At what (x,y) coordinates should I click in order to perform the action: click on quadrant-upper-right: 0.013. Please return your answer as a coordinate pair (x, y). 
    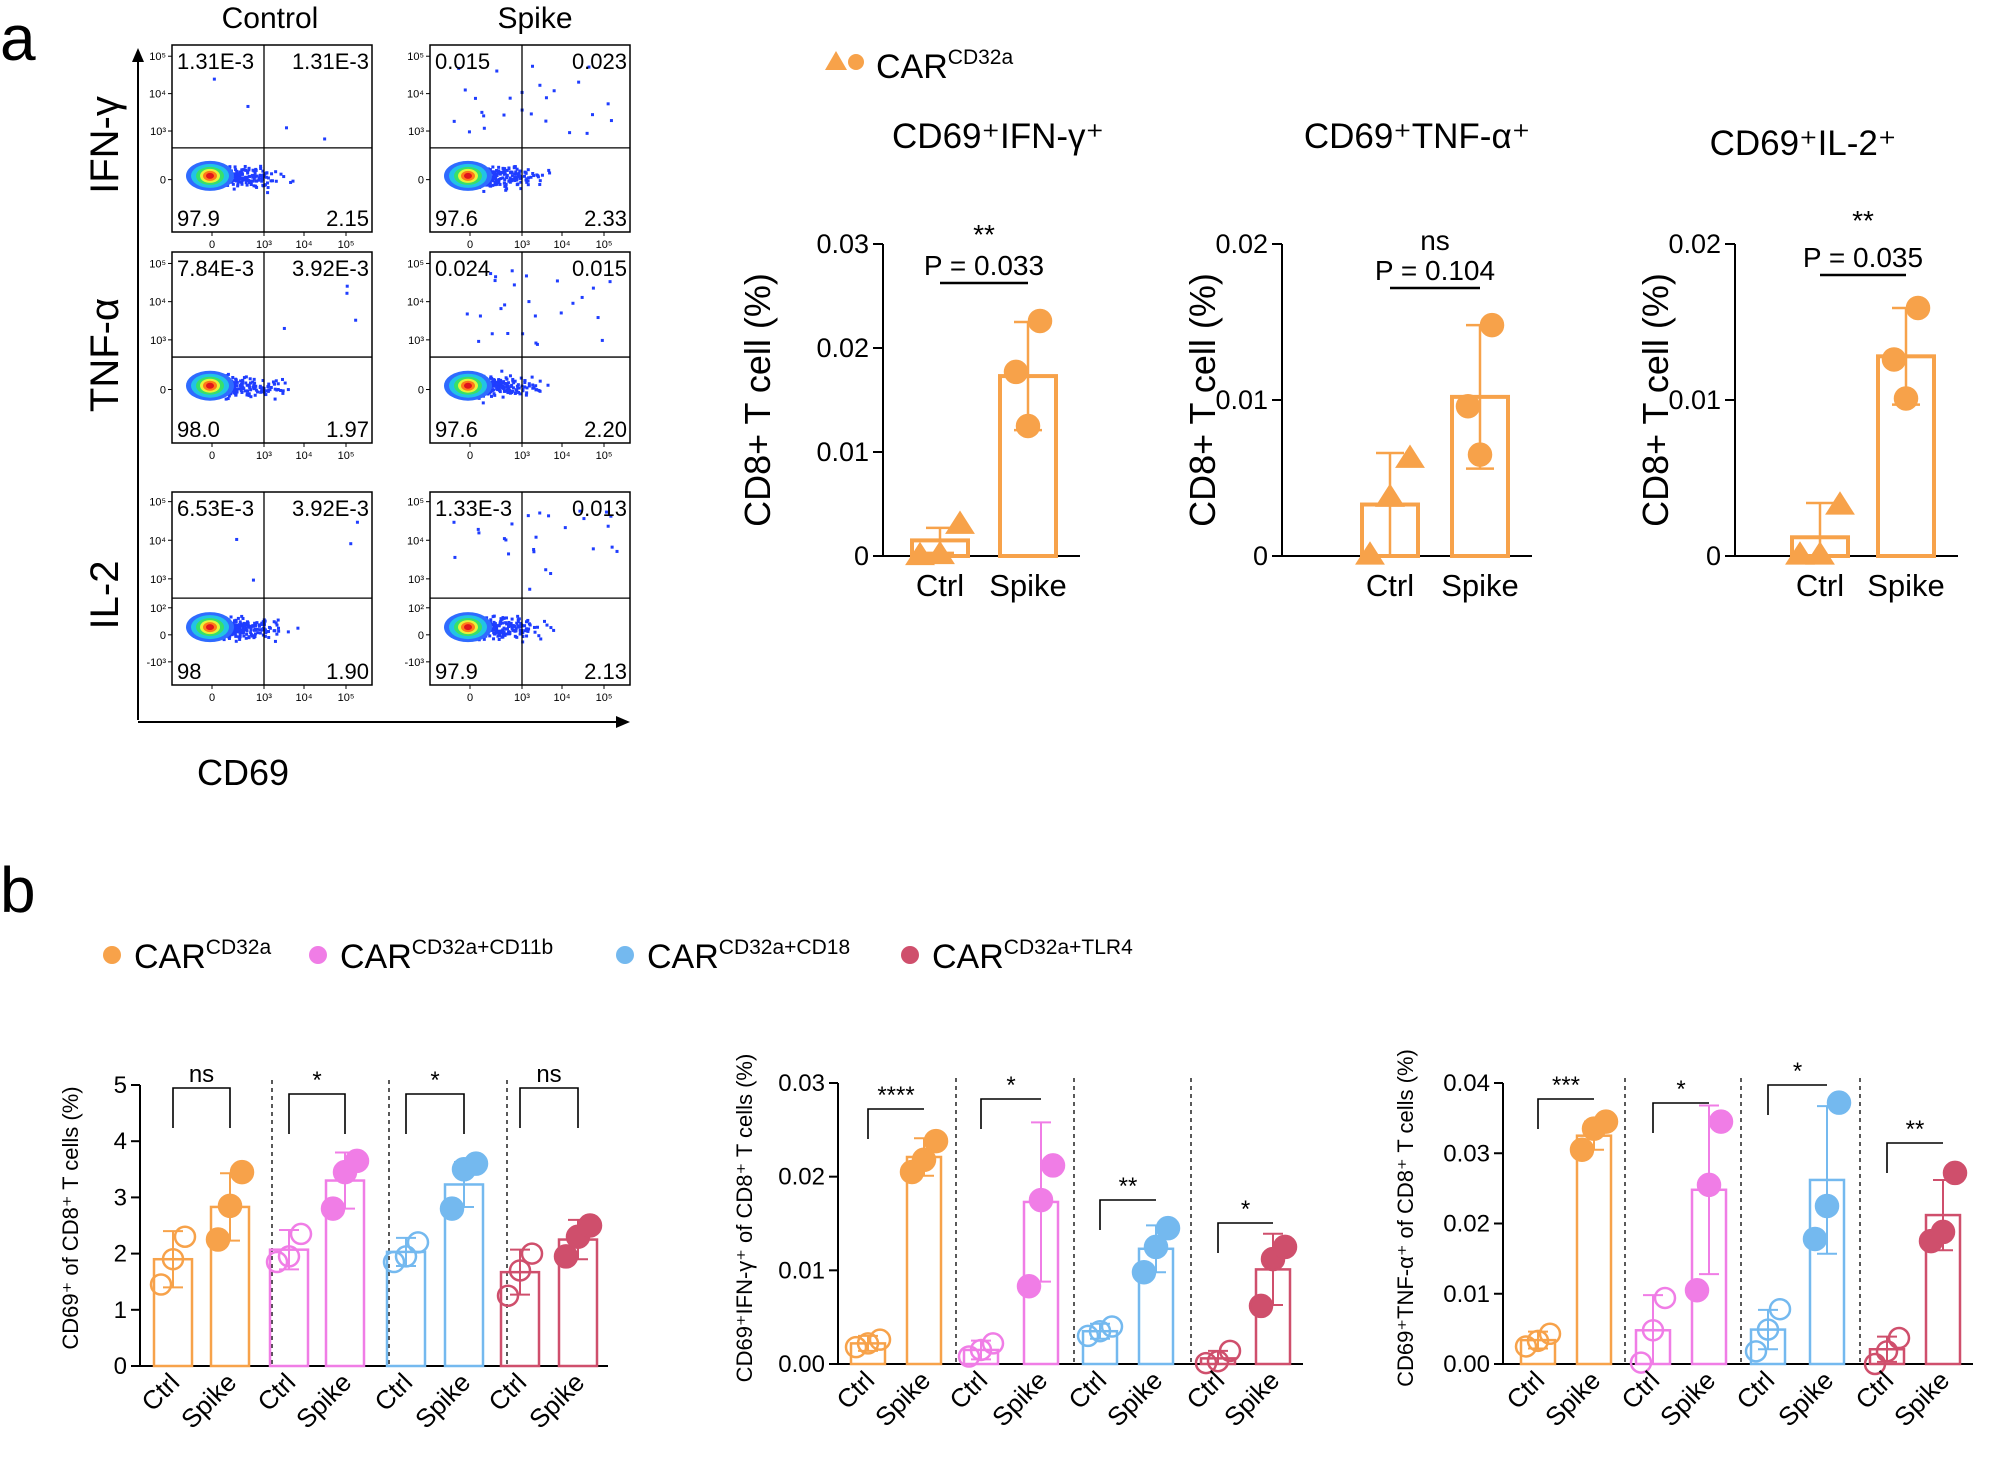
    Looking at the image, I should click on (599, 508).